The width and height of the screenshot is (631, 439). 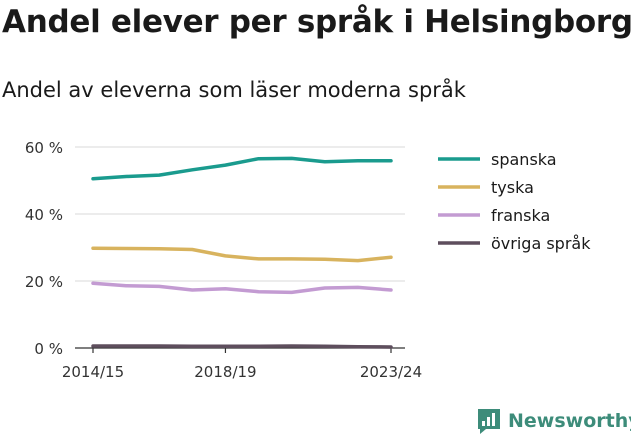 I want to click on y-tick-label: 60 %, so click(x=44, y=148).